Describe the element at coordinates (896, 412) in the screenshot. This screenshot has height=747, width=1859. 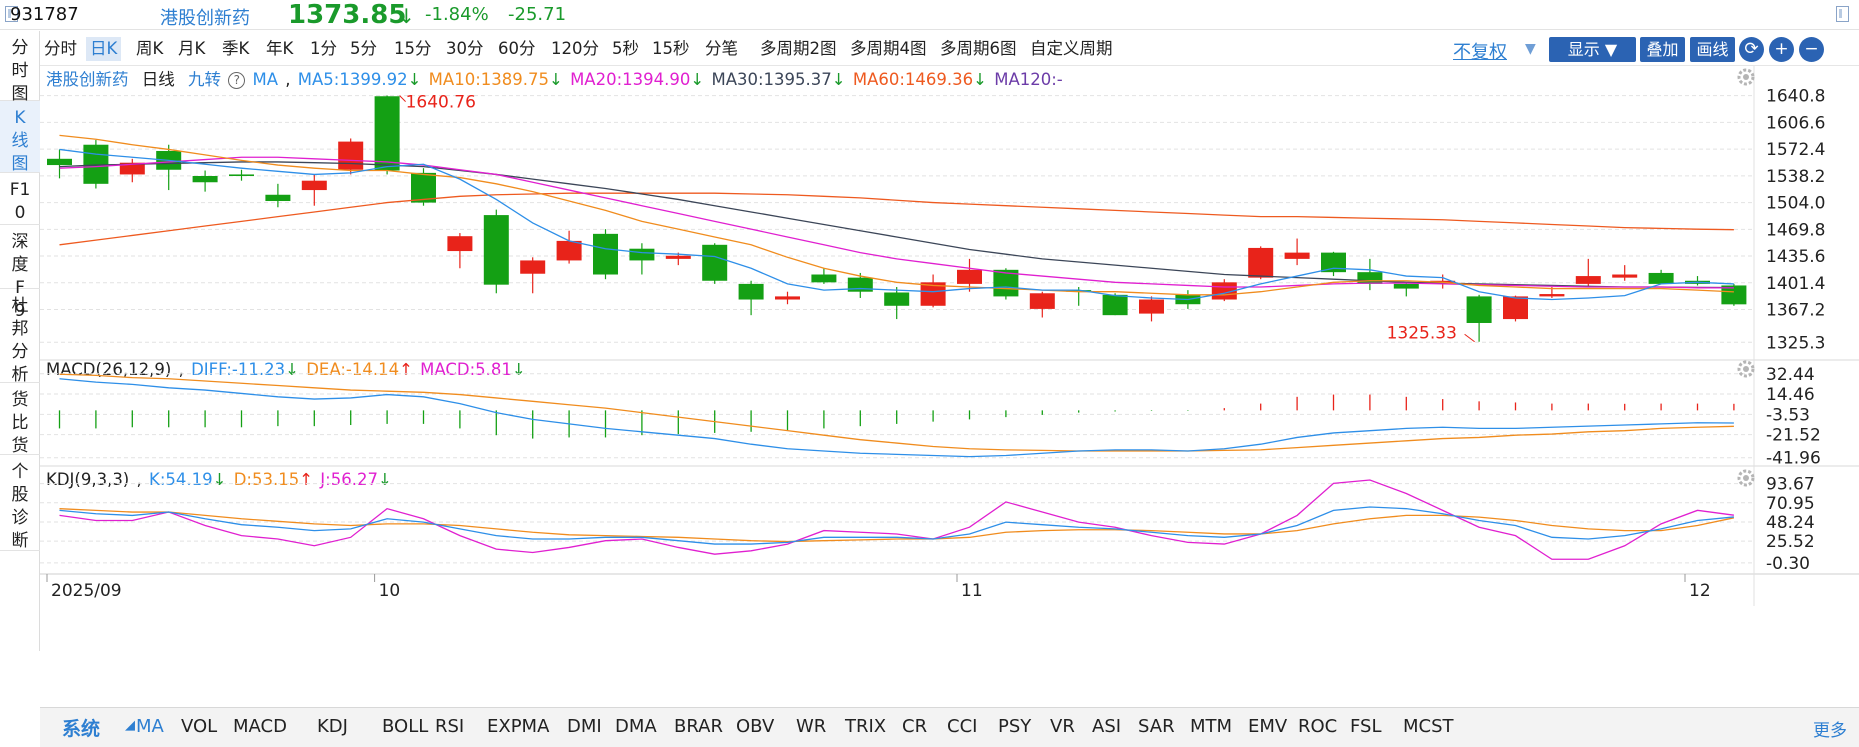
I see `macd-dea-line` at that location.